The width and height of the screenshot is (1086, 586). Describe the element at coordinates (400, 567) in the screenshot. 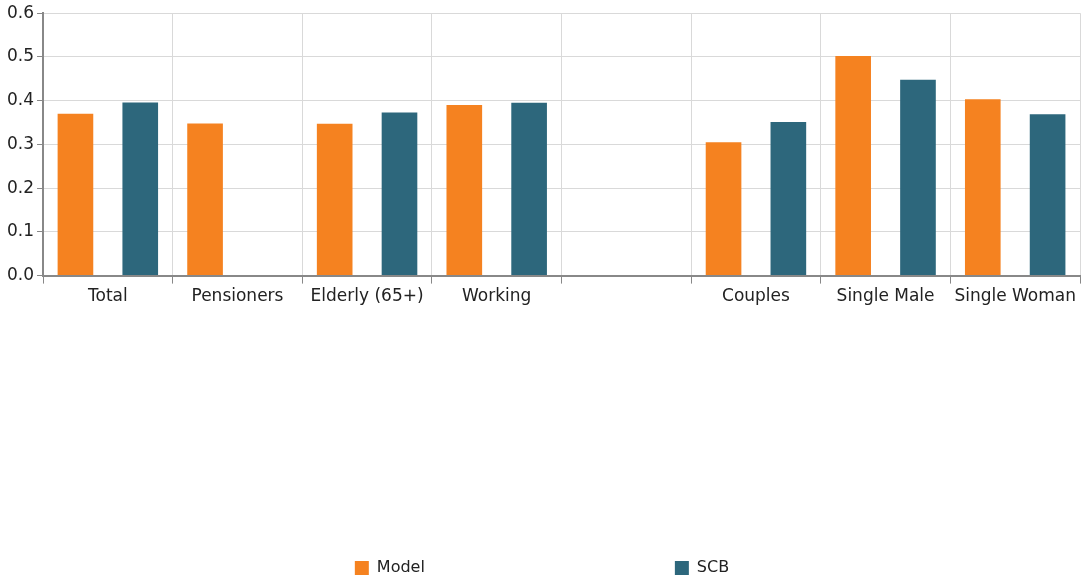

I see `legend-label: Model` at that location.